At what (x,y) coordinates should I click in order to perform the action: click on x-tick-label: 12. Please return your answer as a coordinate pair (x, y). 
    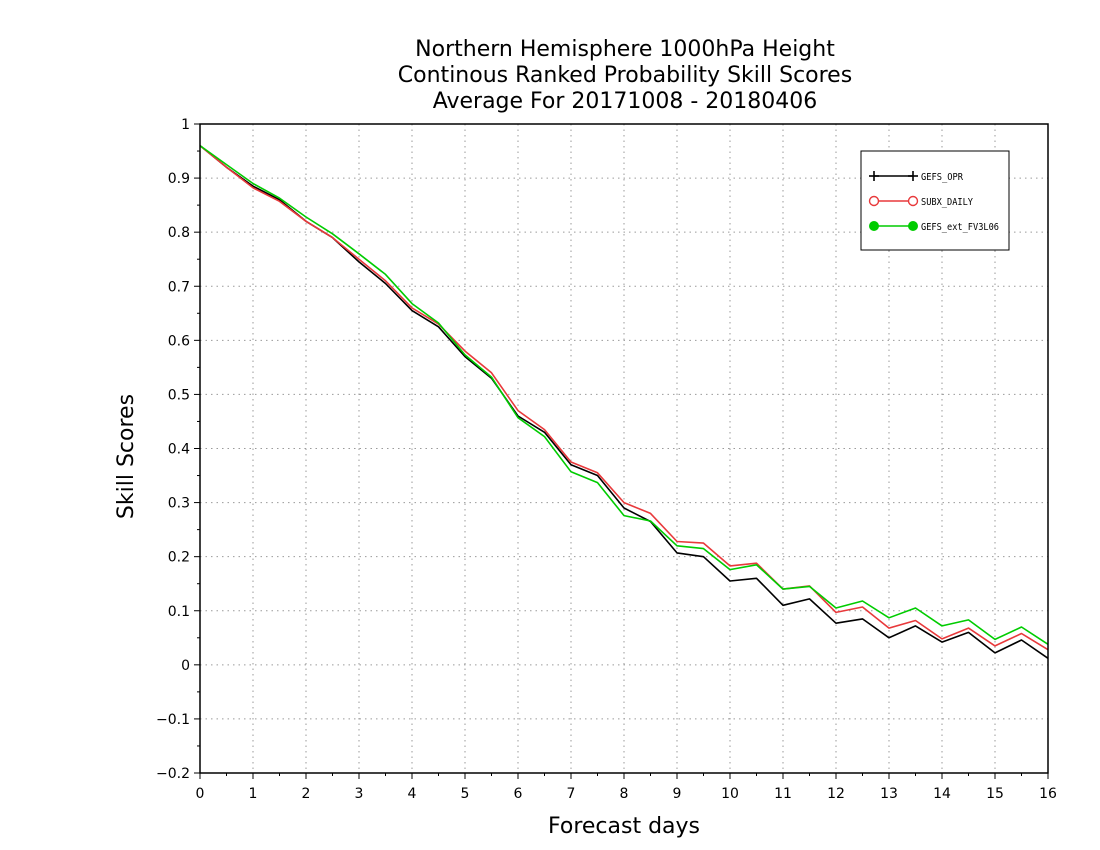
    Looking at the image, I should click on (836, 794).